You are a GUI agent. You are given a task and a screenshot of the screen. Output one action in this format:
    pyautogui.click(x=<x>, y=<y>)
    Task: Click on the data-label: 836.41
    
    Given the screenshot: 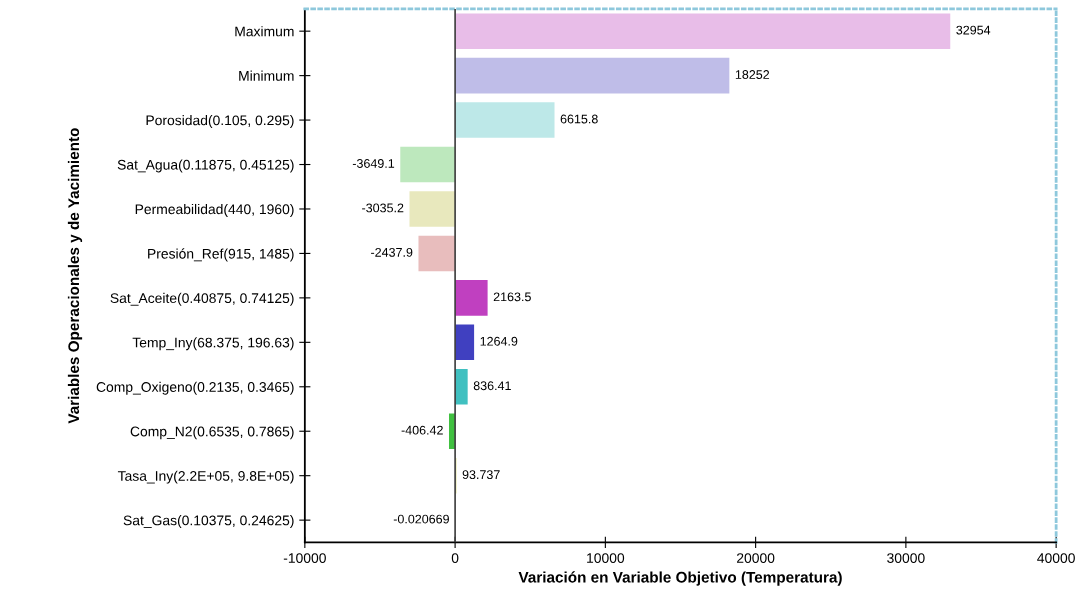 What is the action you would take?
    pyautogui.click(x=492, y=386)
    